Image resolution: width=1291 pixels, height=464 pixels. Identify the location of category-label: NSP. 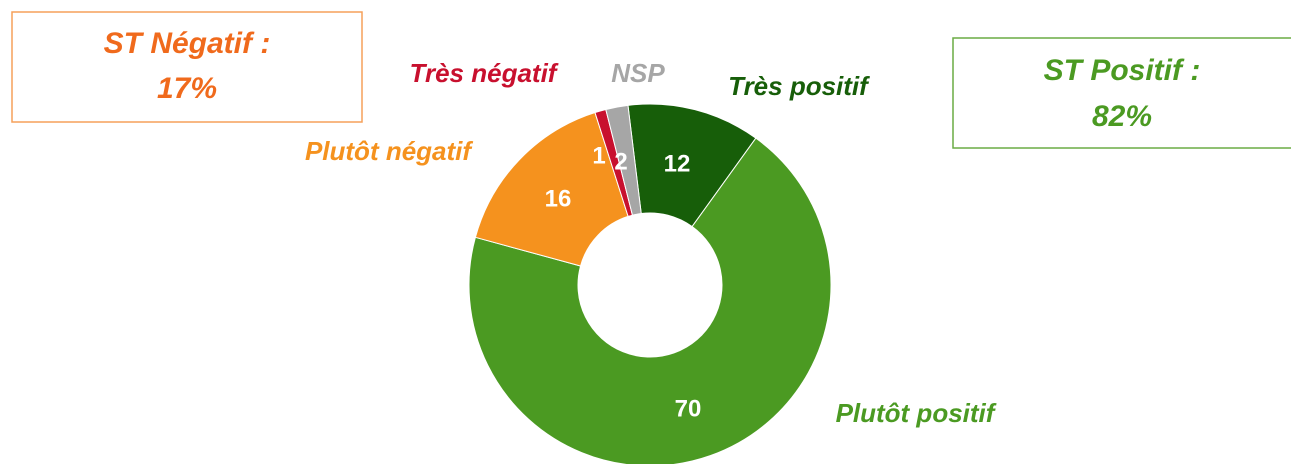
(638, 73).